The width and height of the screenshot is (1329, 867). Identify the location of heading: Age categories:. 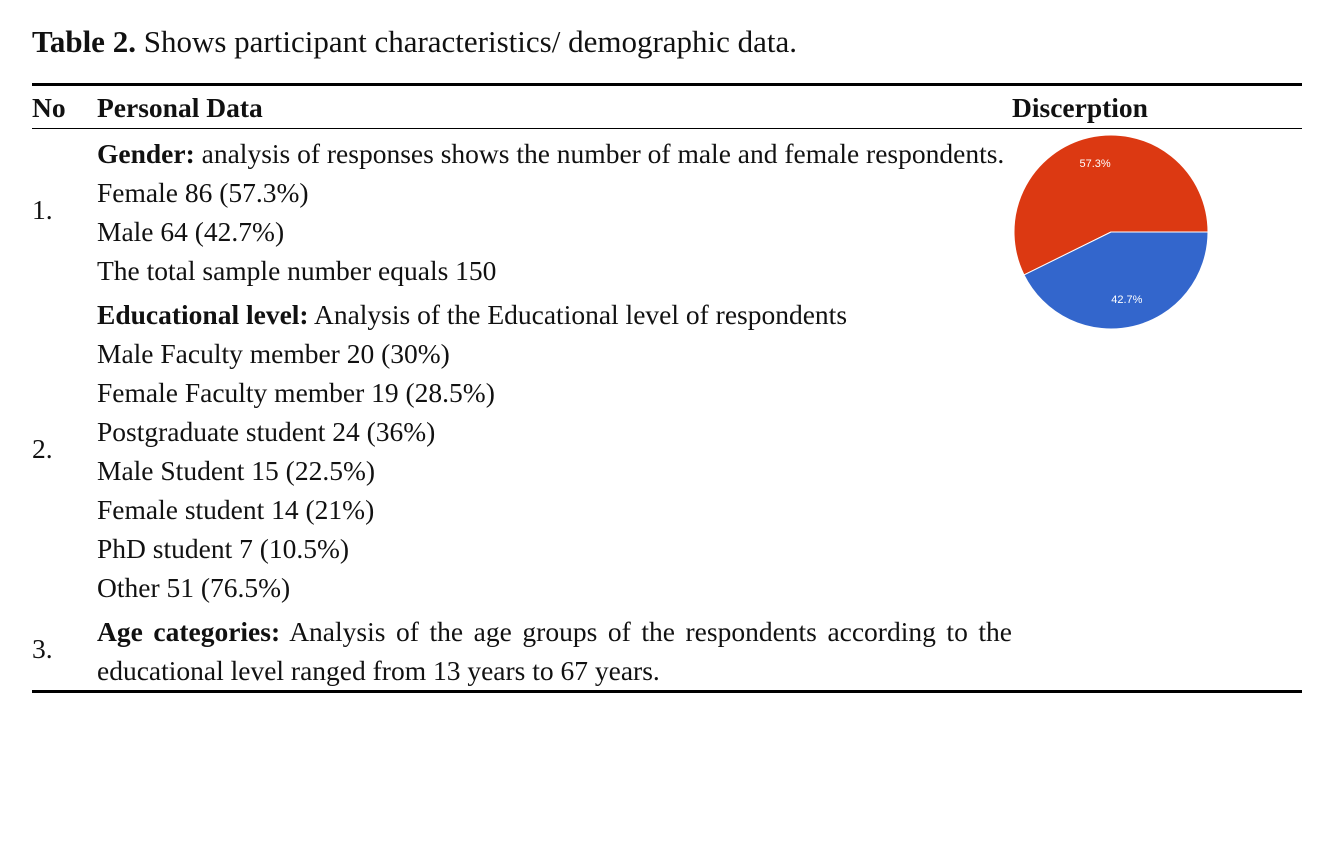
(189, 631).